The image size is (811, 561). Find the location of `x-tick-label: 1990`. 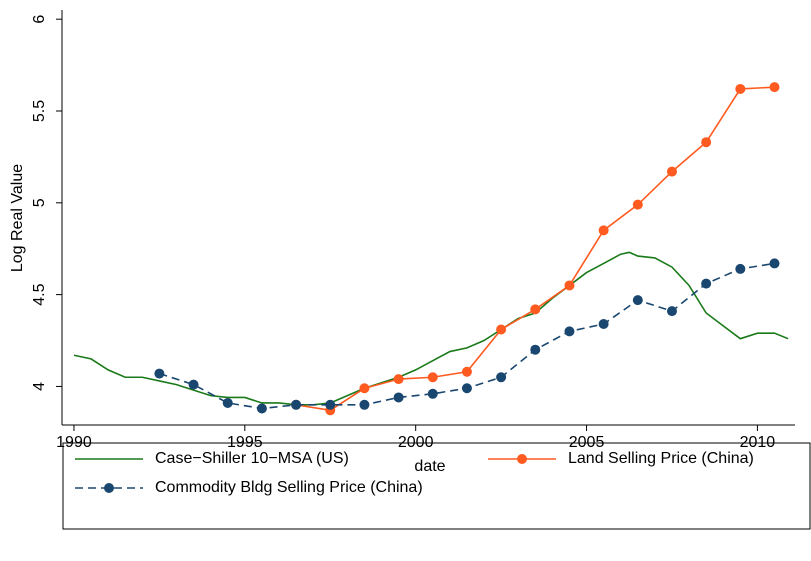

x-tick-label: 1990 is located at coordinates (74, 442).